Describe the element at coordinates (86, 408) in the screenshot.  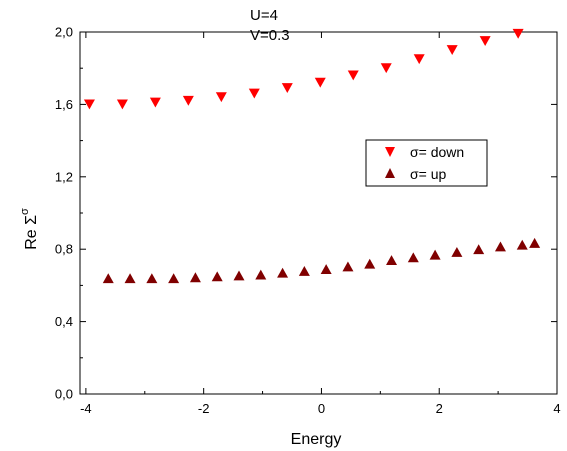
I see `x-tick-label: -4` at that location.